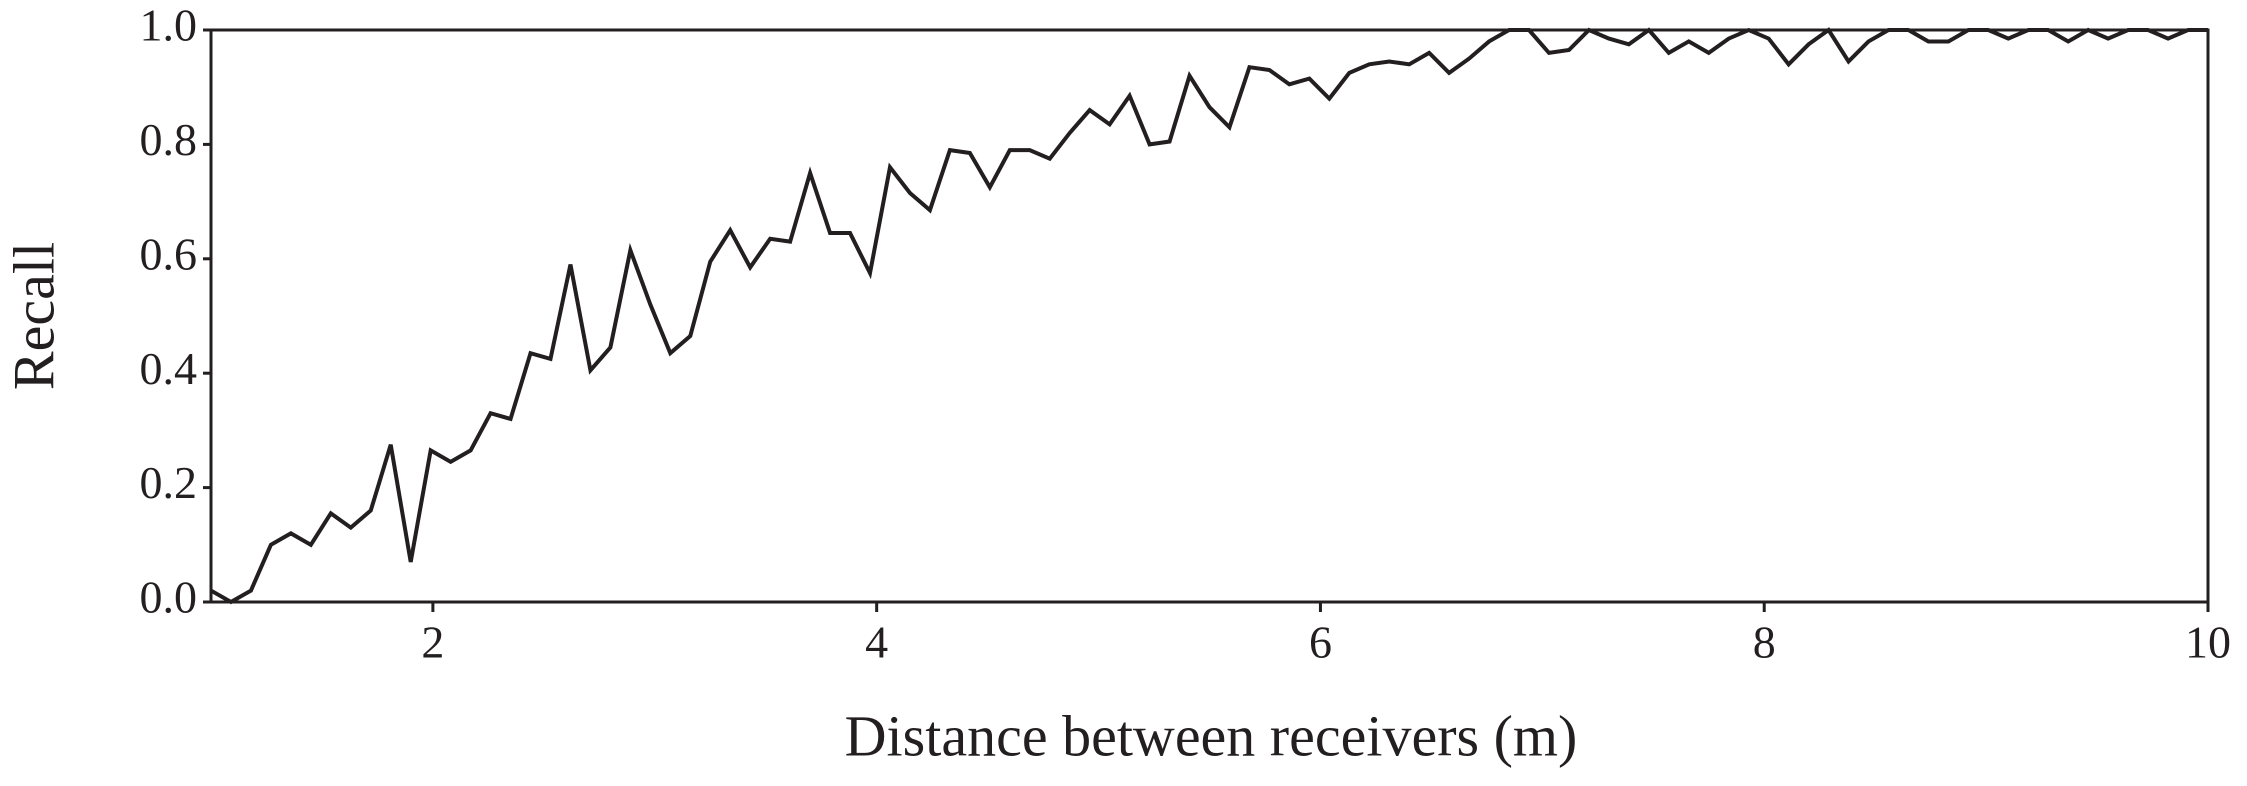 This screenshot has width=2247, height=786. I want to click on y-tick-label: 0.6, so click(169, 253).